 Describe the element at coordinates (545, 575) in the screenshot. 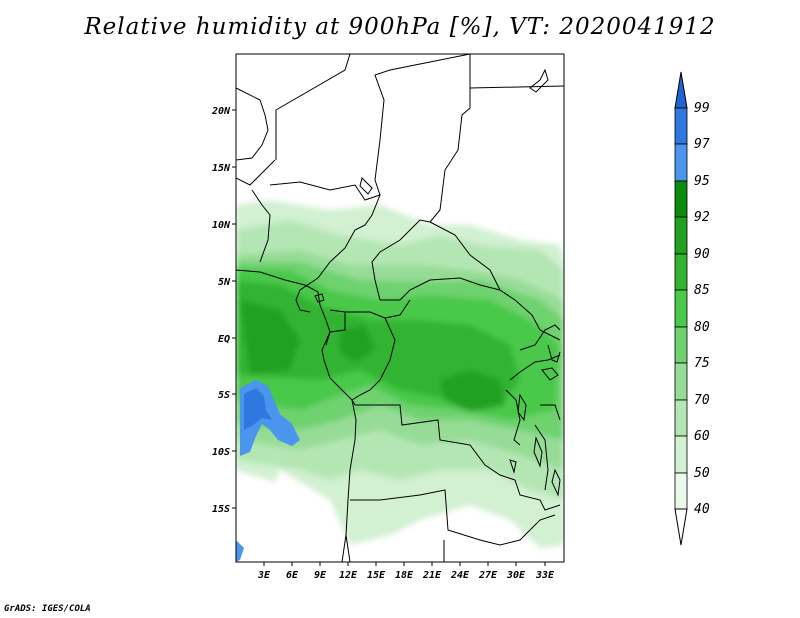

I see `lon-label-33e: 33E` at that location.